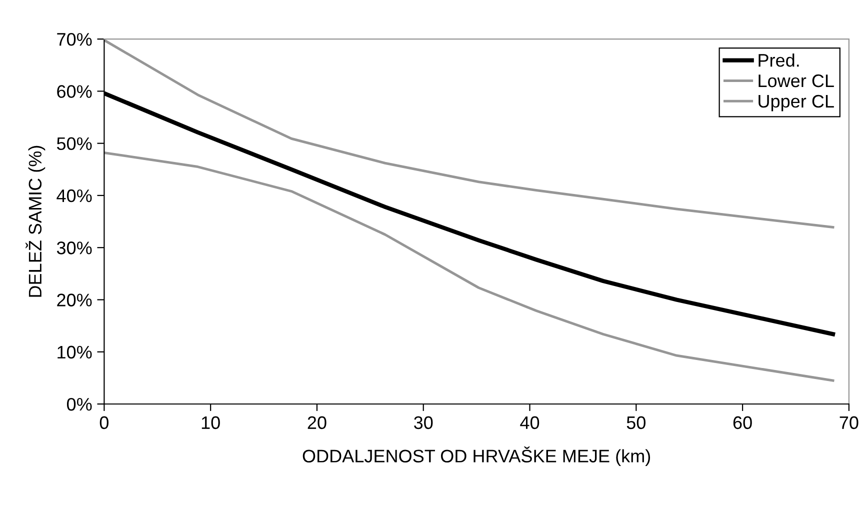 This screenshot has height=514, width=861. Describe the element at coordinates (530, 423) in the screenshot. I see `x-tick-label: 40` at that location.